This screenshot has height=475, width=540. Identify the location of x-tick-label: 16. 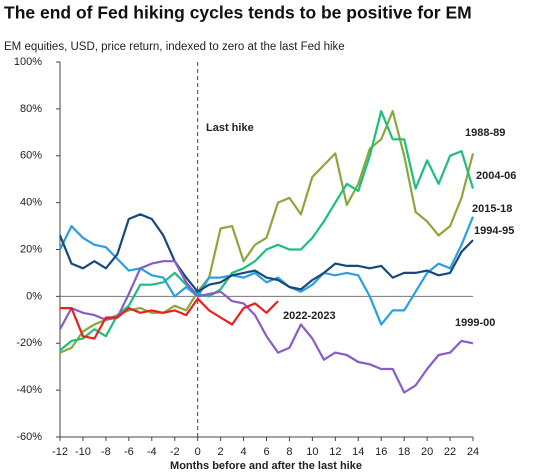
(381, 452).